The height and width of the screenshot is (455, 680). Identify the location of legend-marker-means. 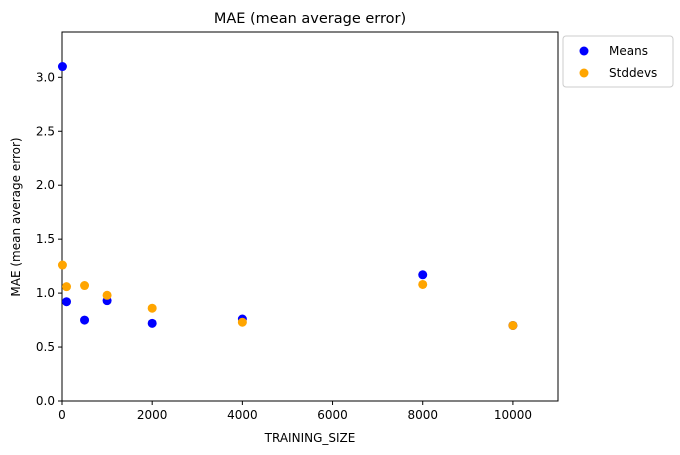
(584, 51).